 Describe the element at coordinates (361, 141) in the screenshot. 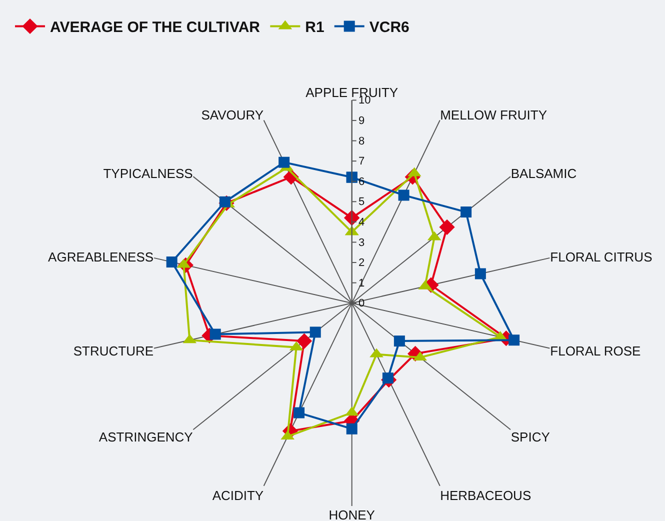

I see `y-tick-label: 8` at that location.